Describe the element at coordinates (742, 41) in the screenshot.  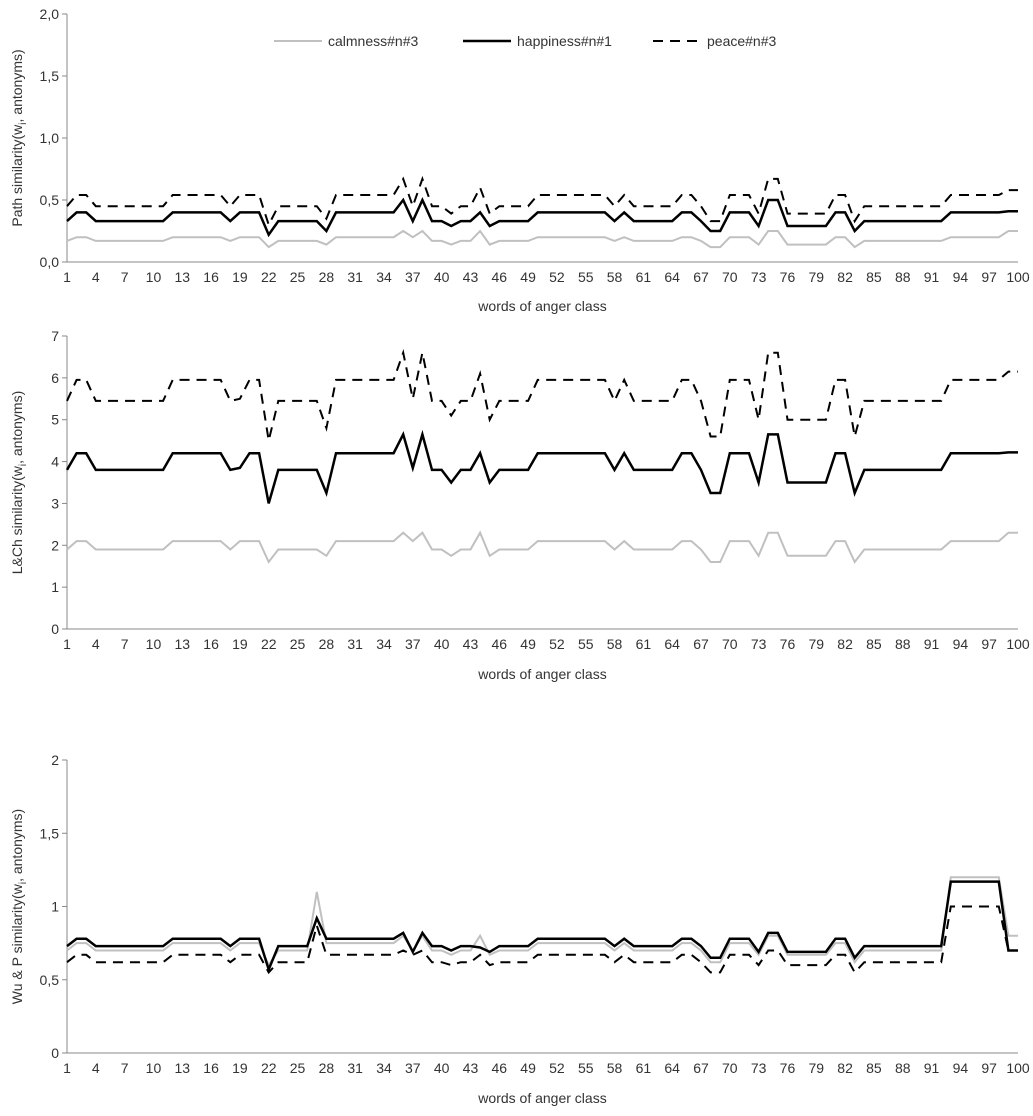
I see `legend-label-peace: peace#n#3` at that location.